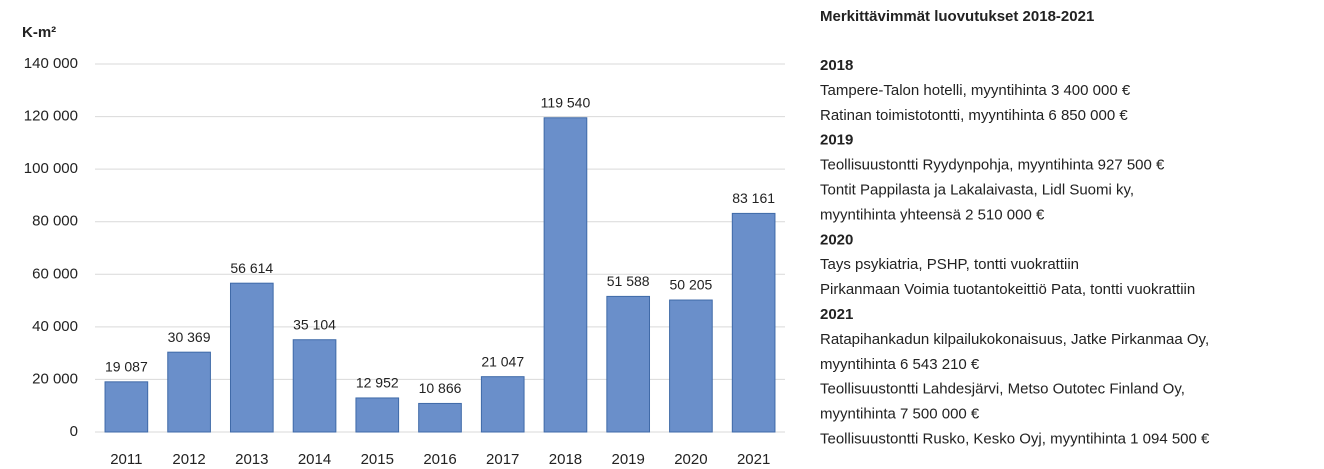 This screenshot has width=1324, height=469. What do you see at coordinates (836, 140) in the screenshot?
I see `section-year: 2019` at bounding box center [836, 140].